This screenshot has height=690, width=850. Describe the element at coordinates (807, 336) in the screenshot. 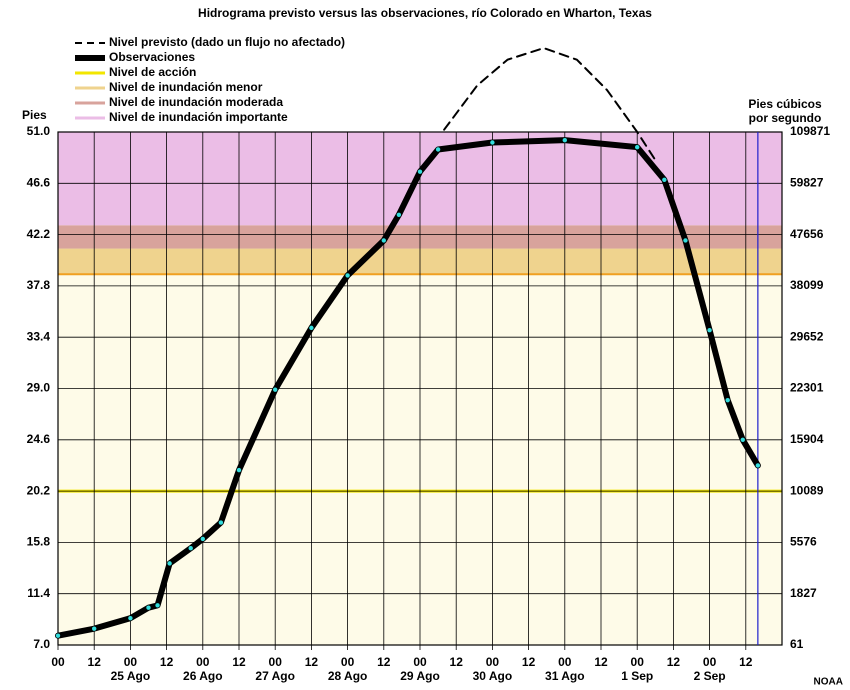

I see `y2-tick-label: 29652` at that location.